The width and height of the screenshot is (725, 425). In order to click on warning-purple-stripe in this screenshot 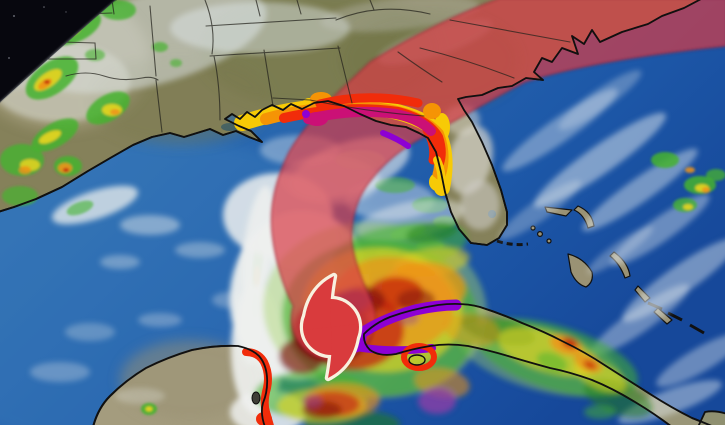, I will do `click(395, 139)`.